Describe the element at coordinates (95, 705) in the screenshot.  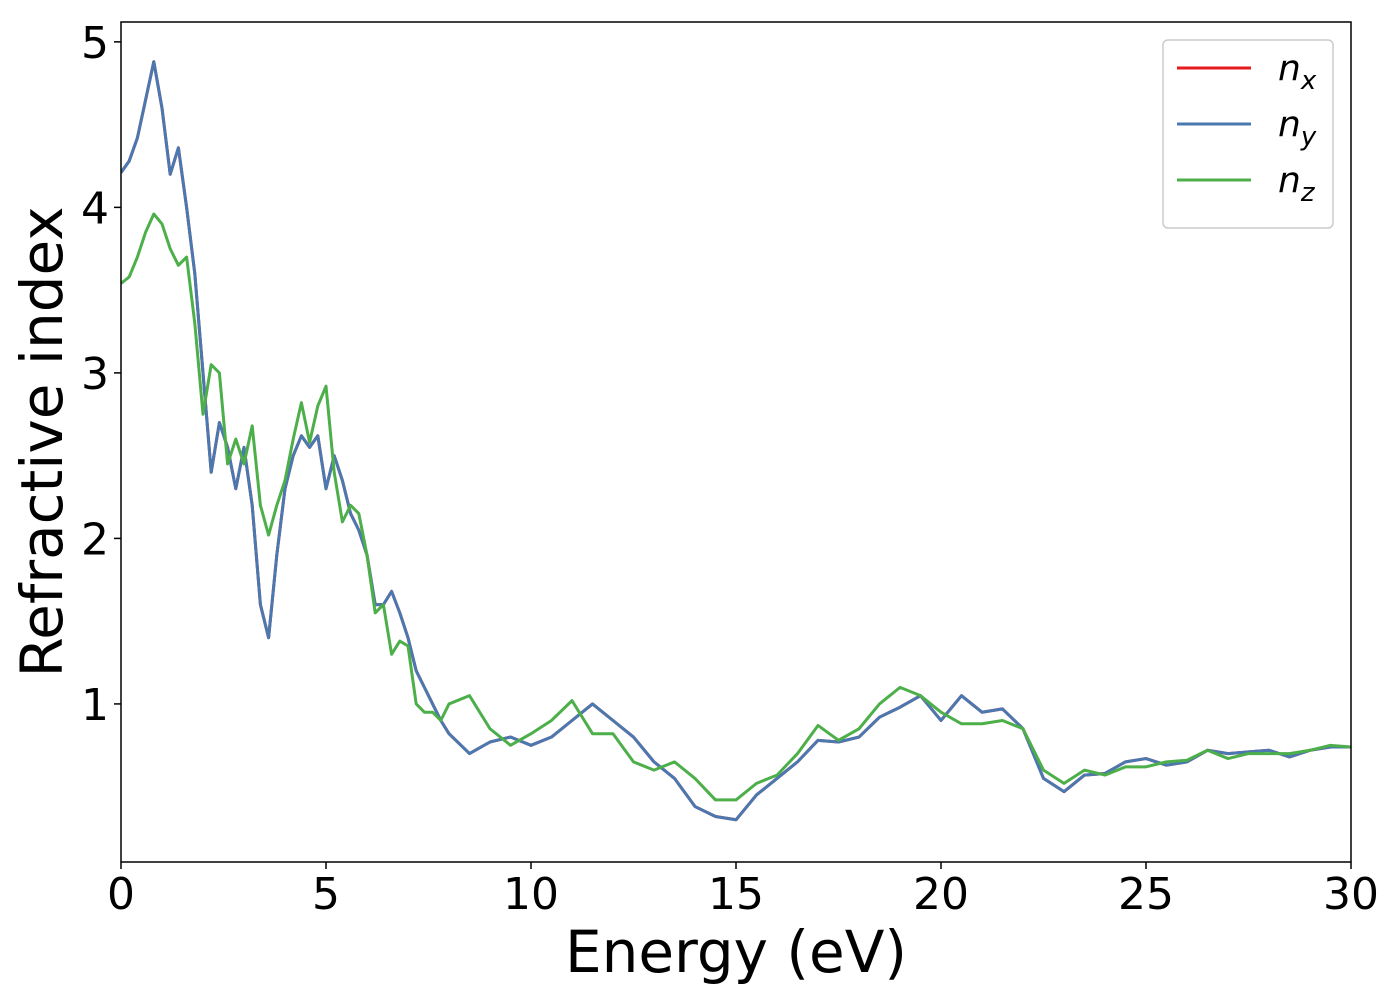
I see `y-tick-label: 1` at that location.